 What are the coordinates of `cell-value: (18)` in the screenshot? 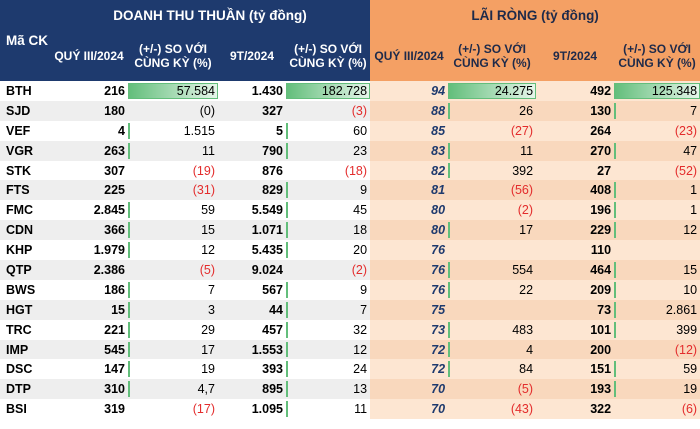 It's located at (356, 170).